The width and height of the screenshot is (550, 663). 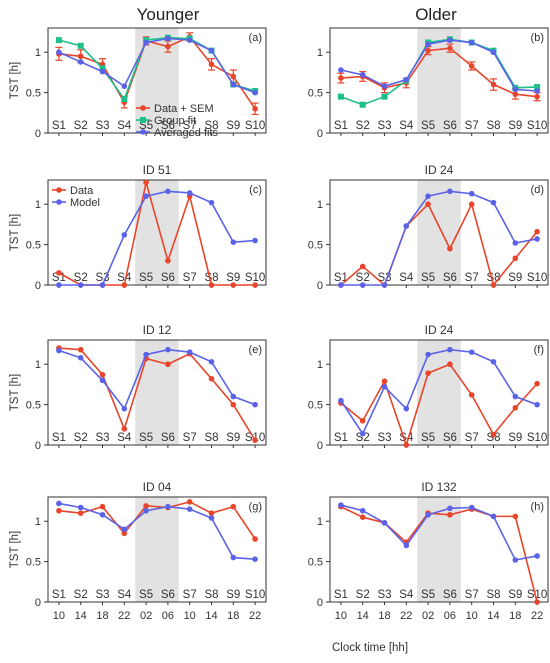 I want to click on y-tick-label: 0.5, so click(x=33, y=563).